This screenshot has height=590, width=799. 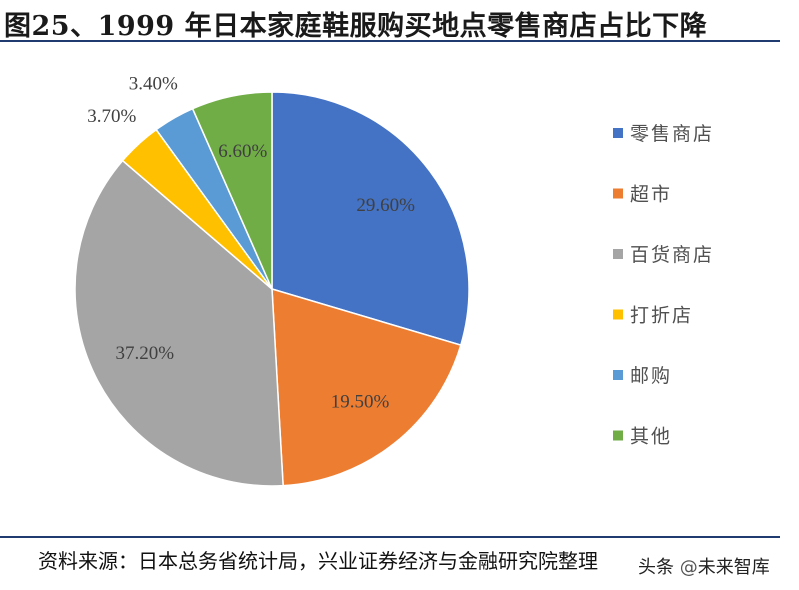 What do you see at coordinates (390, 41) in the screenshot?
I see `title-rule` at bounding box center [390, 41].